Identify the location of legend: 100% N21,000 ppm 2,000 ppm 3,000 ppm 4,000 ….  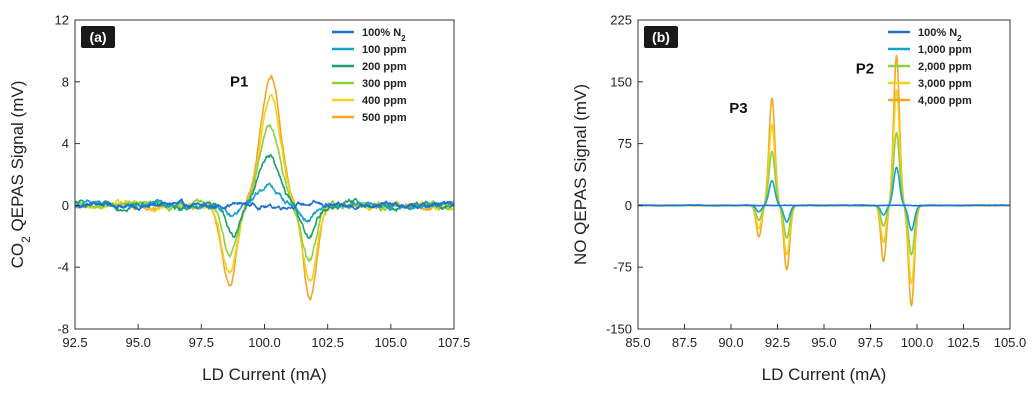
(930, 67).